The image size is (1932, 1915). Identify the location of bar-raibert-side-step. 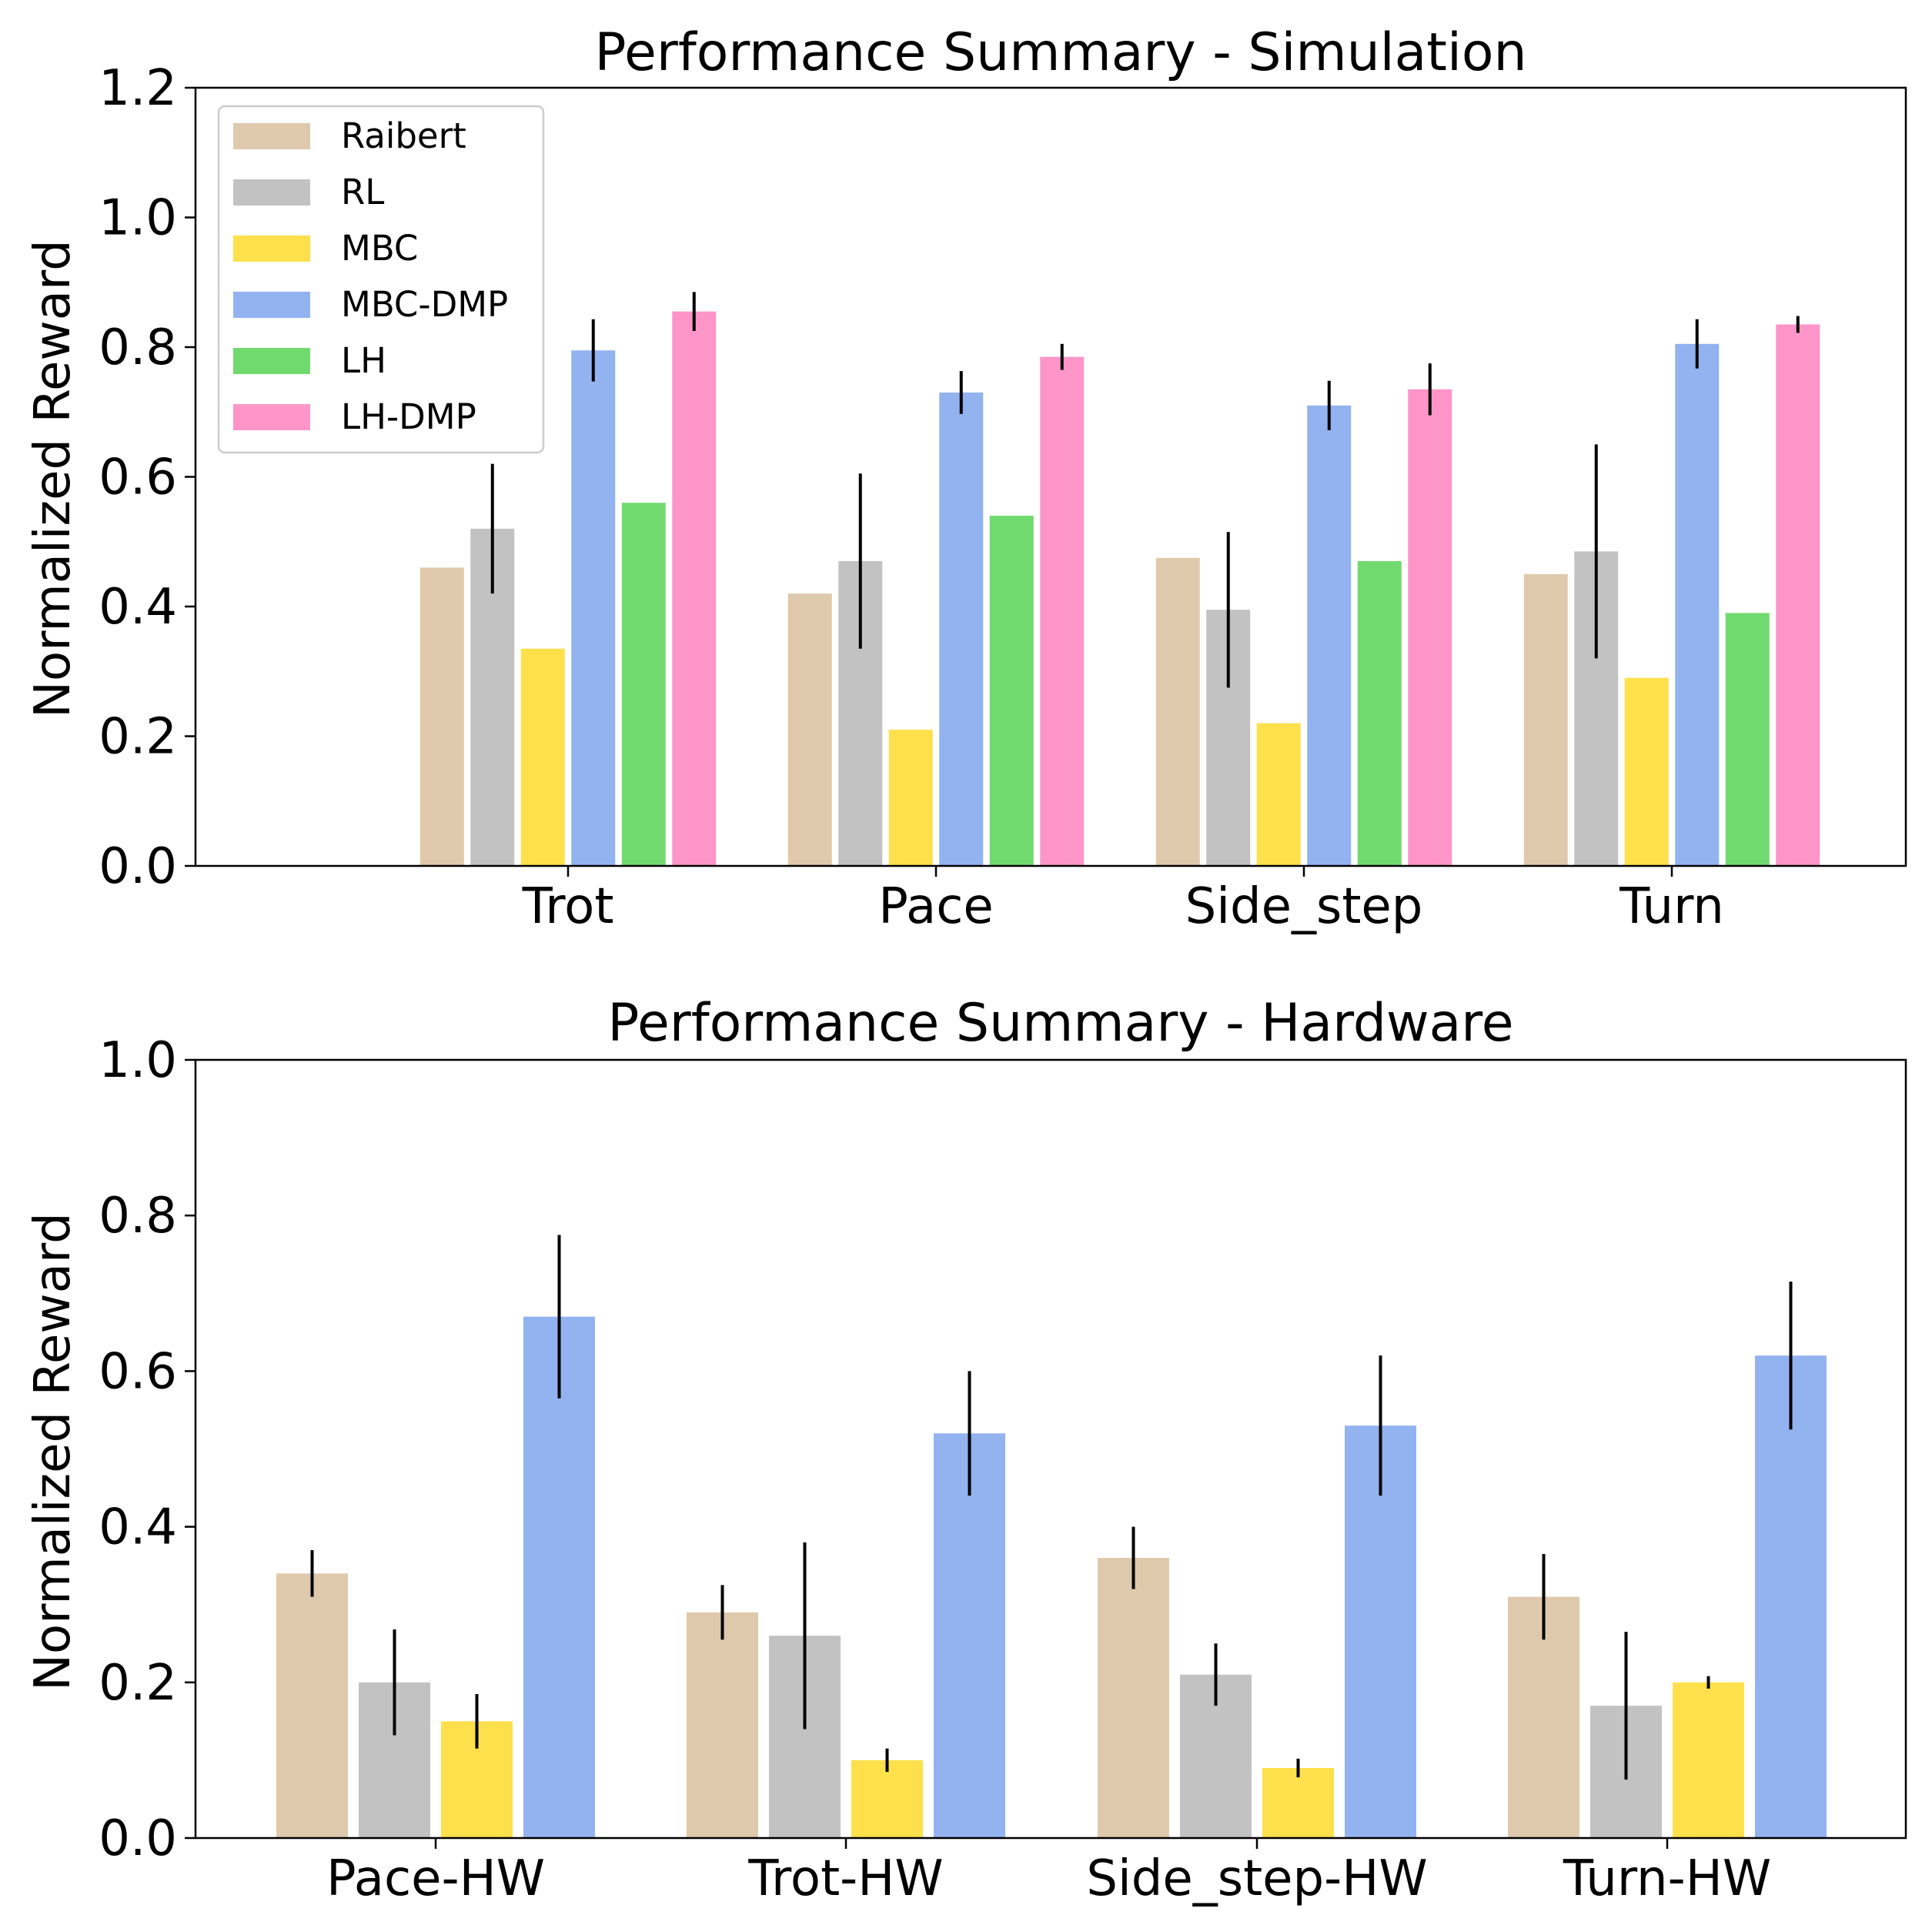
(1177, 711).